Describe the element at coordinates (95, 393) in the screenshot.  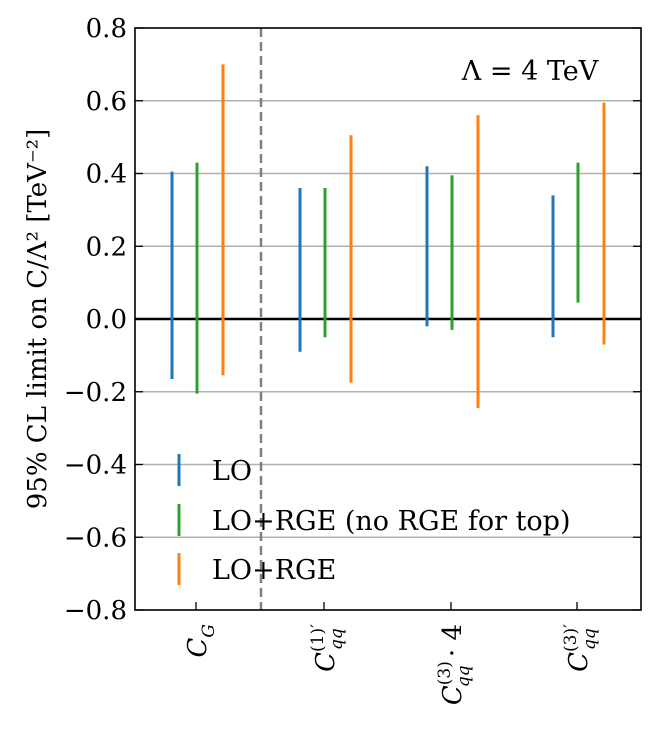
I see `y-tick-label: −0.2` at that location.